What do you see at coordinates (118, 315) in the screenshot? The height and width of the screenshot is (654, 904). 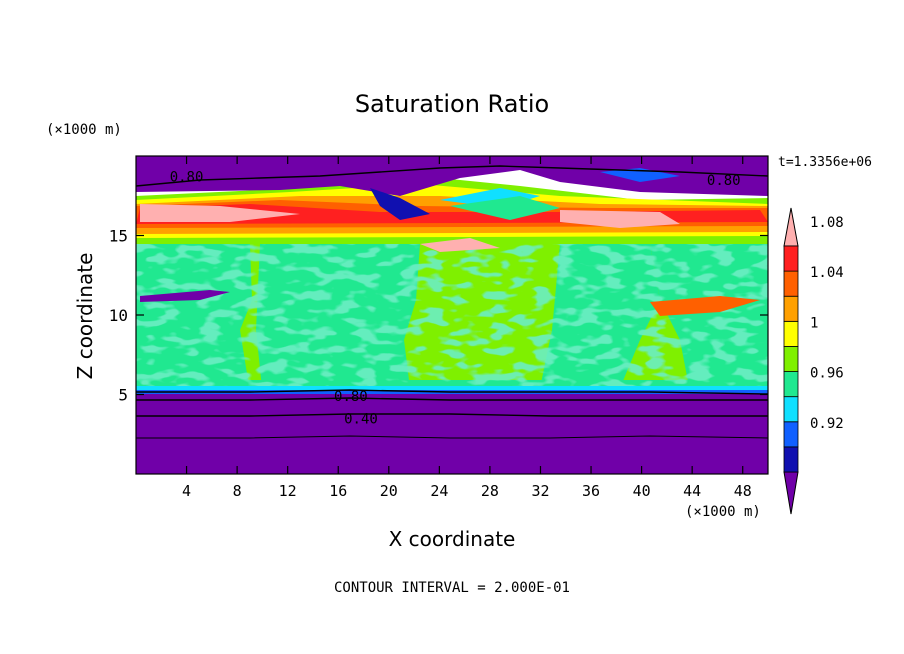 I see `y-tick-label: 10` at bounding box center [118, 315].